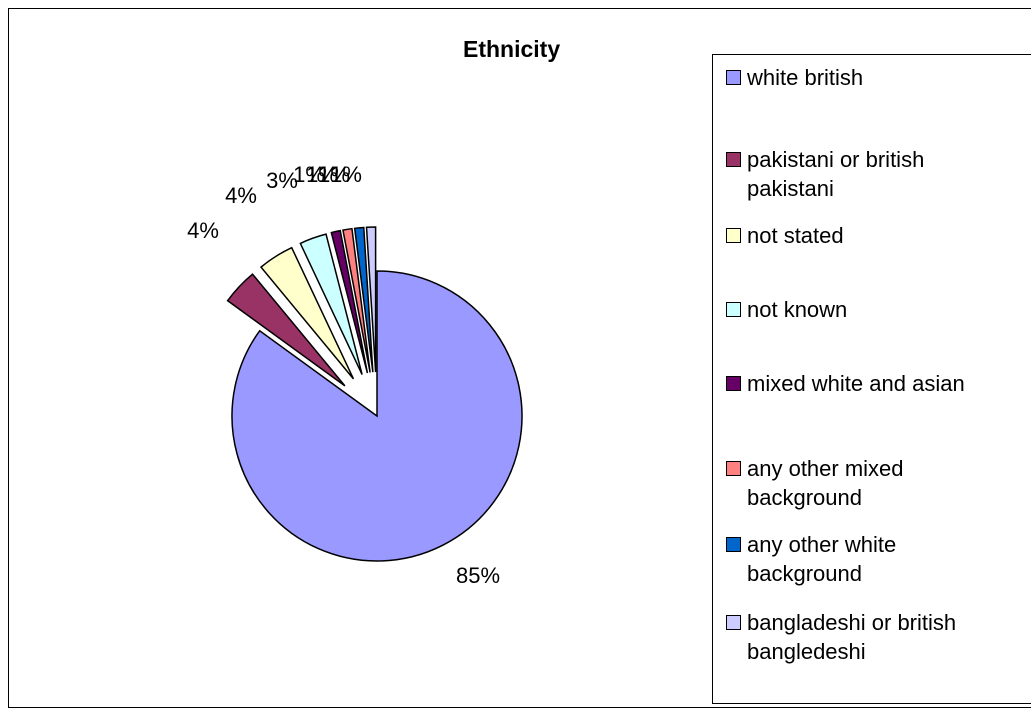 The height and width of the screenshot is (708, 1031). What do you see at coordinates (790, 188) in the screenshot?
I see `legend-label-line: pakistani` at bounding box center [790, 188].